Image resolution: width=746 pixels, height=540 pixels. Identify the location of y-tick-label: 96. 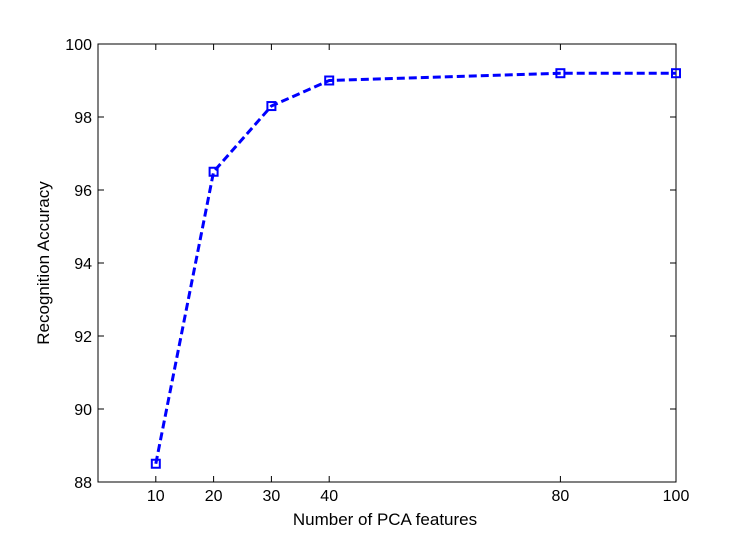
(83, 191).